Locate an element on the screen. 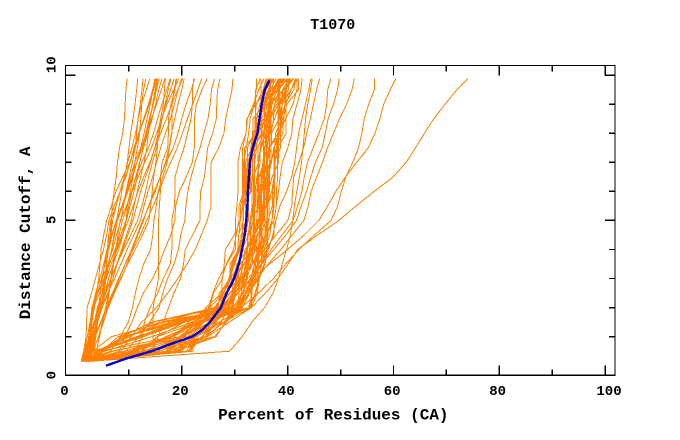  svg-text: T1070 is located at coordinates (332, 25).